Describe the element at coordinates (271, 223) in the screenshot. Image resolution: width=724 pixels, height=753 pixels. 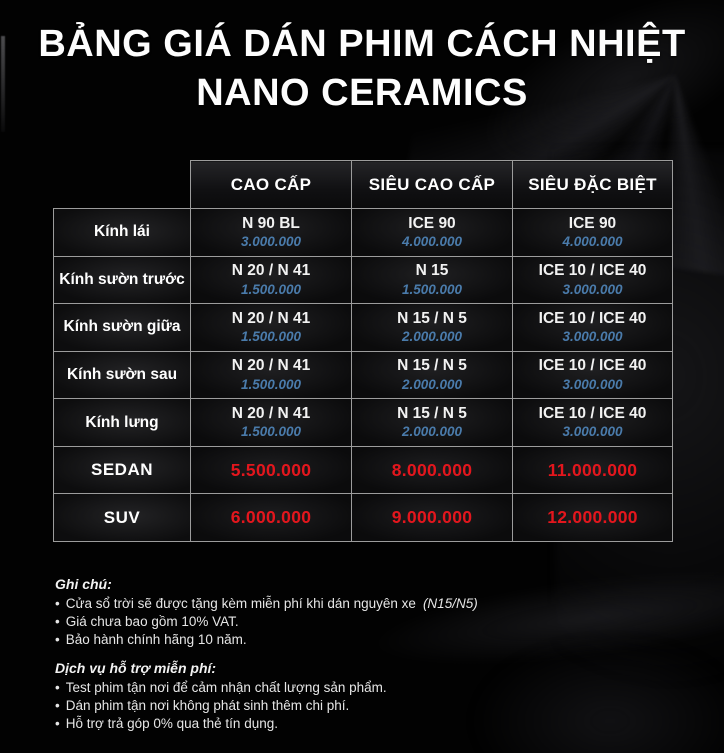
I see `film-code: N 90 BL` at that location.